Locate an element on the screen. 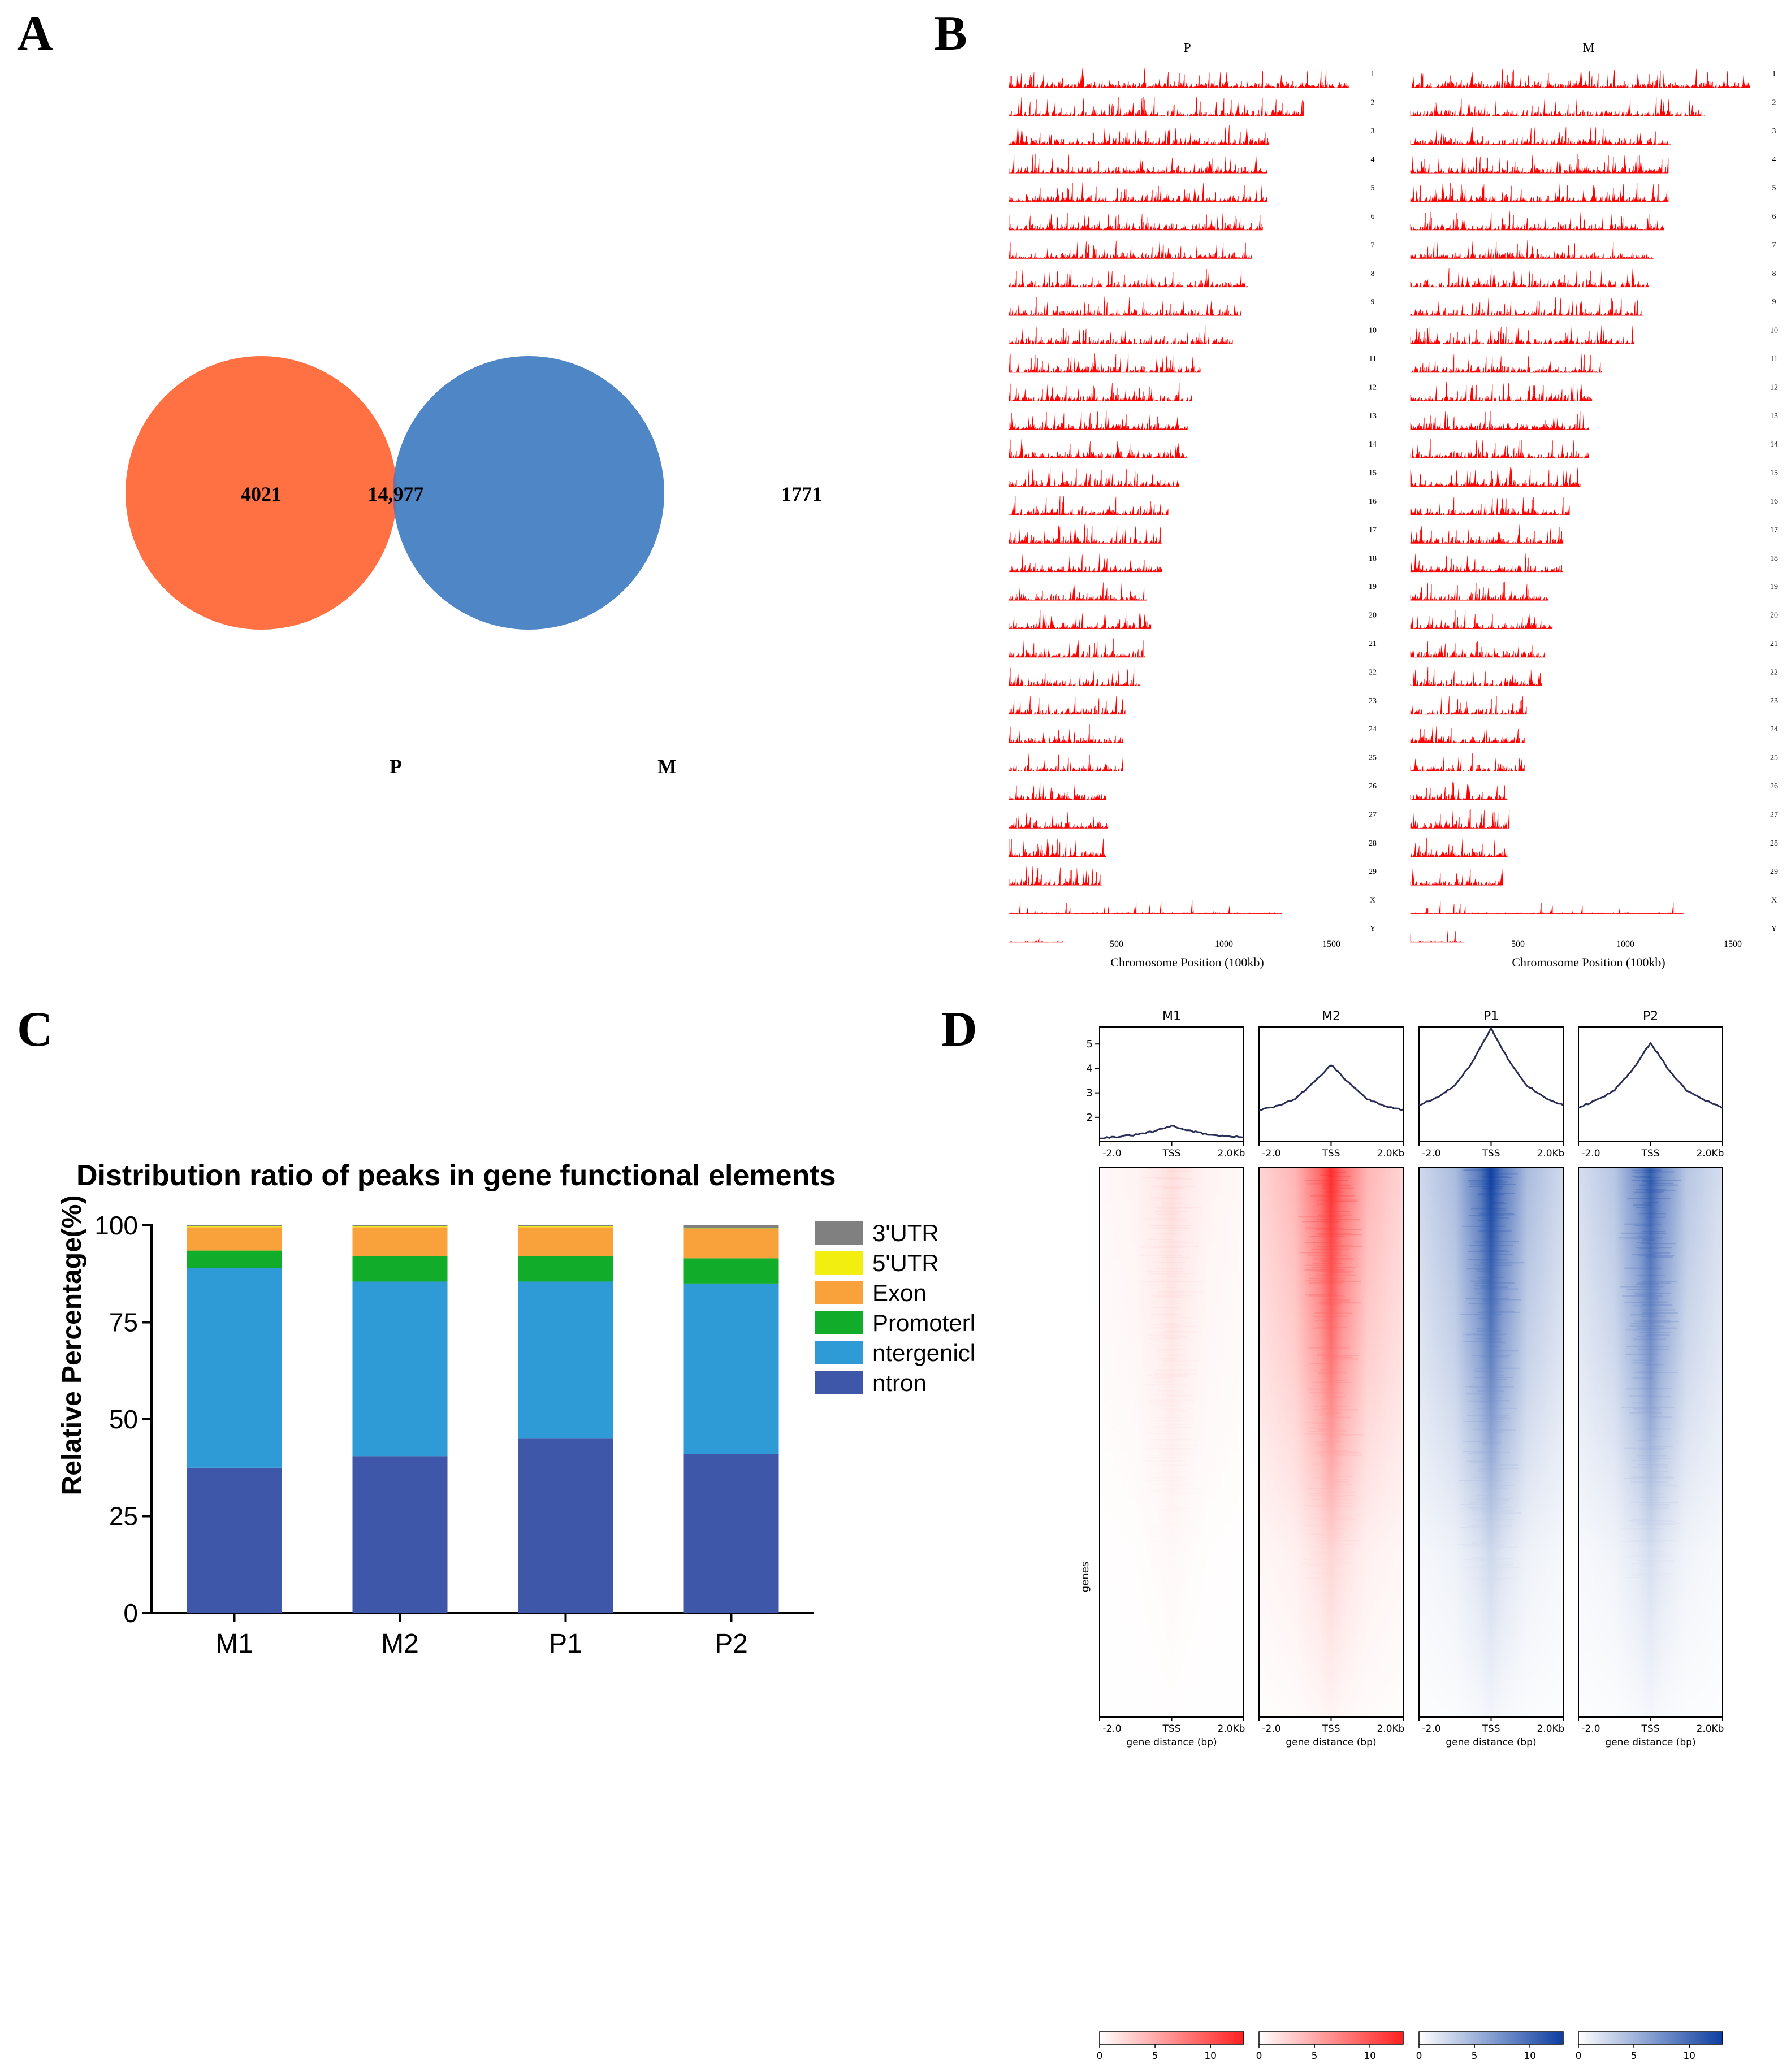 This screenshot has width=1791, height=2072. track-tick-label: 500 is located at coordinates (1518, 944).